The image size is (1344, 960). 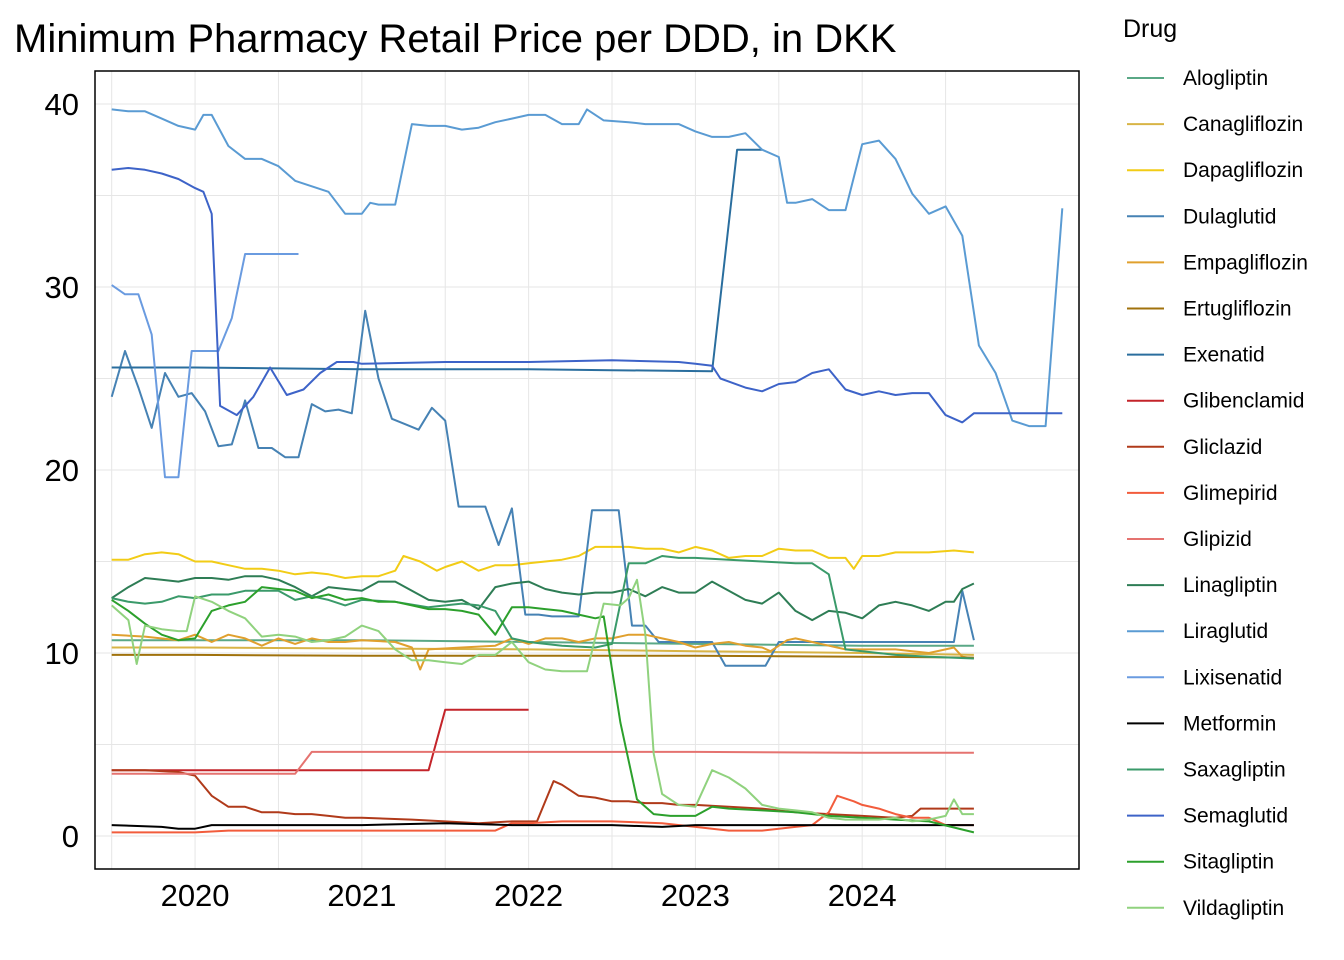 I want to click on legend-item-empagliflozin: Empagliflozin, so click(x=1217, y=262).